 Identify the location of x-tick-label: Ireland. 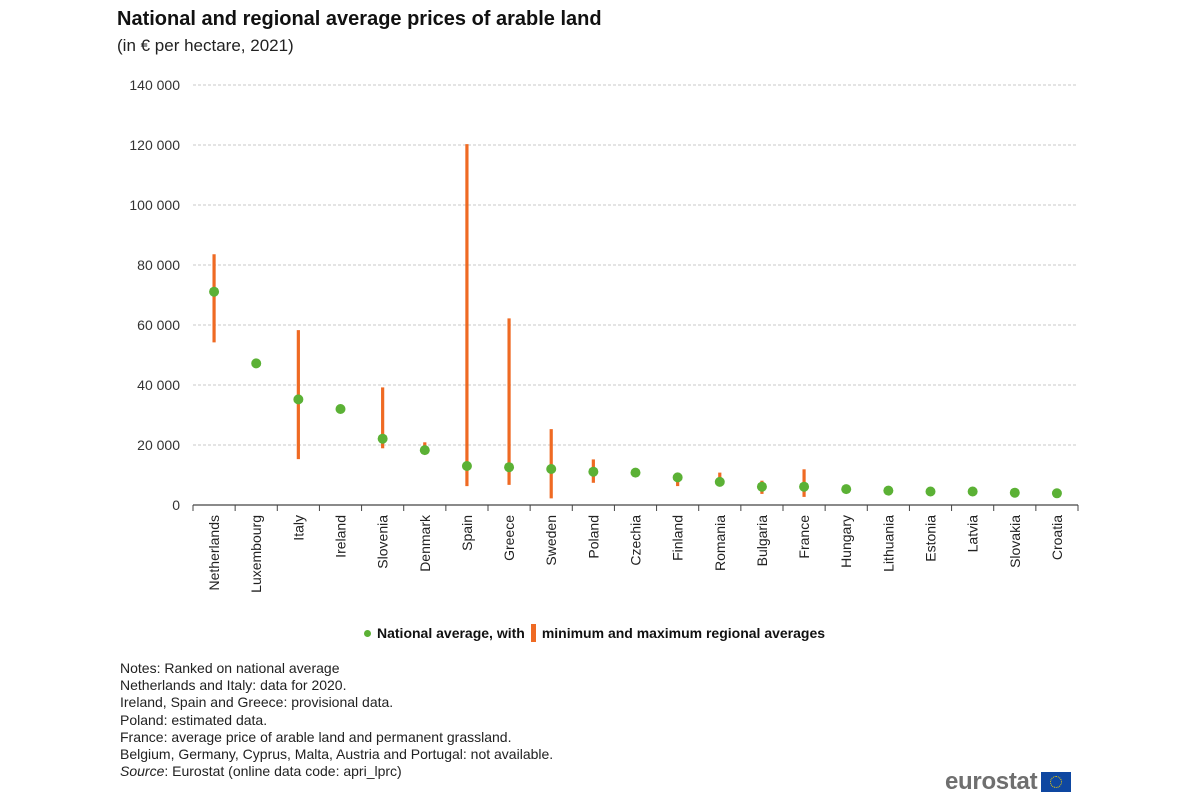
(341, 536).